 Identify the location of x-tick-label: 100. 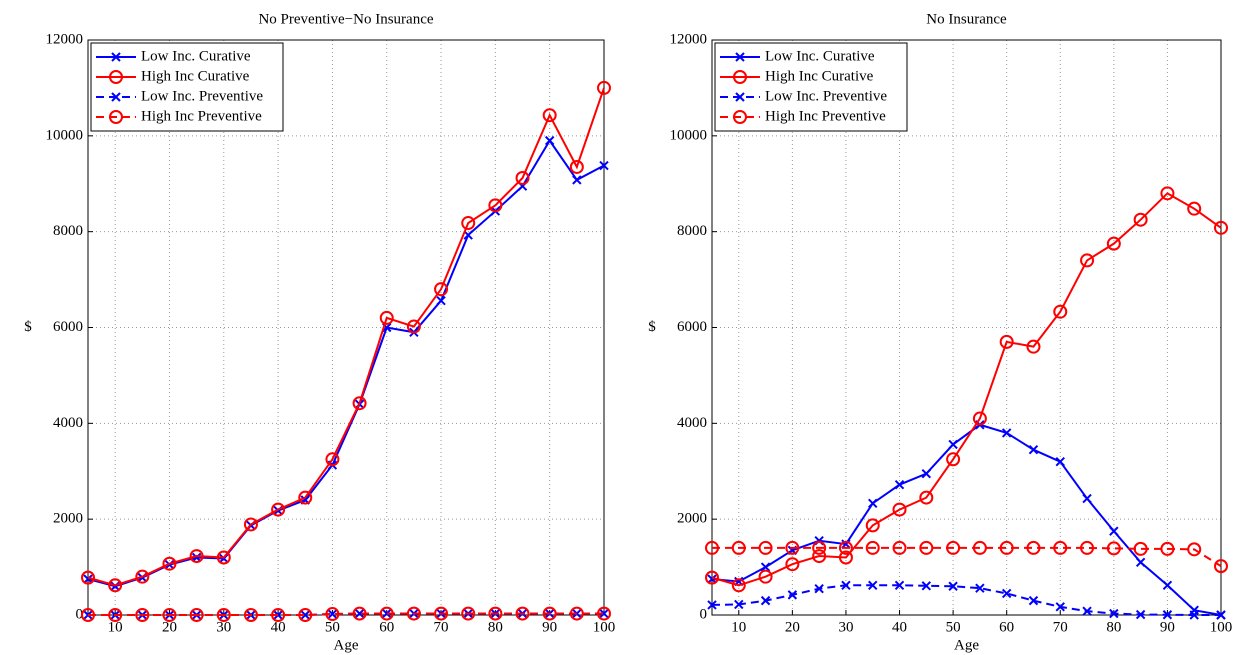
(604, 627).